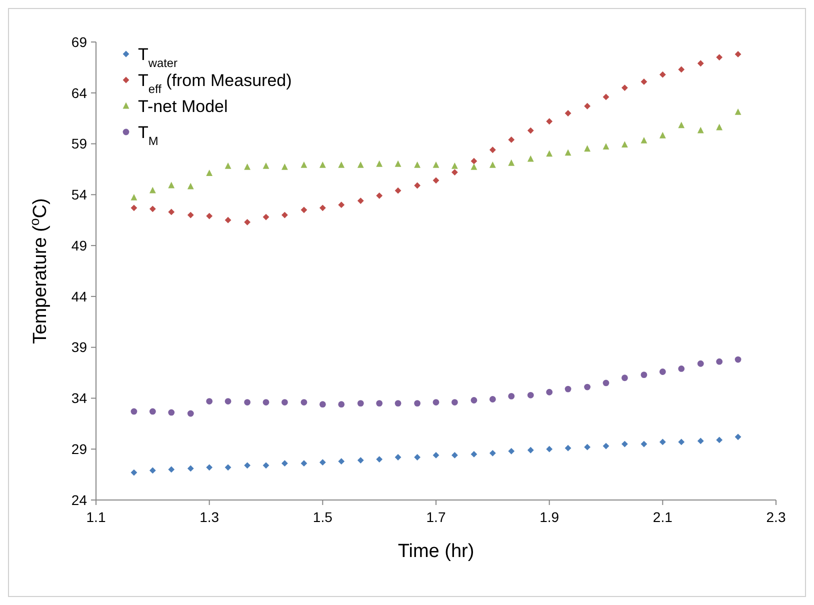  Describe the element at coordinates (215, 83) in the screenshot. I see `legend-label: T$_{eff}$ (from Measured)` at that location.